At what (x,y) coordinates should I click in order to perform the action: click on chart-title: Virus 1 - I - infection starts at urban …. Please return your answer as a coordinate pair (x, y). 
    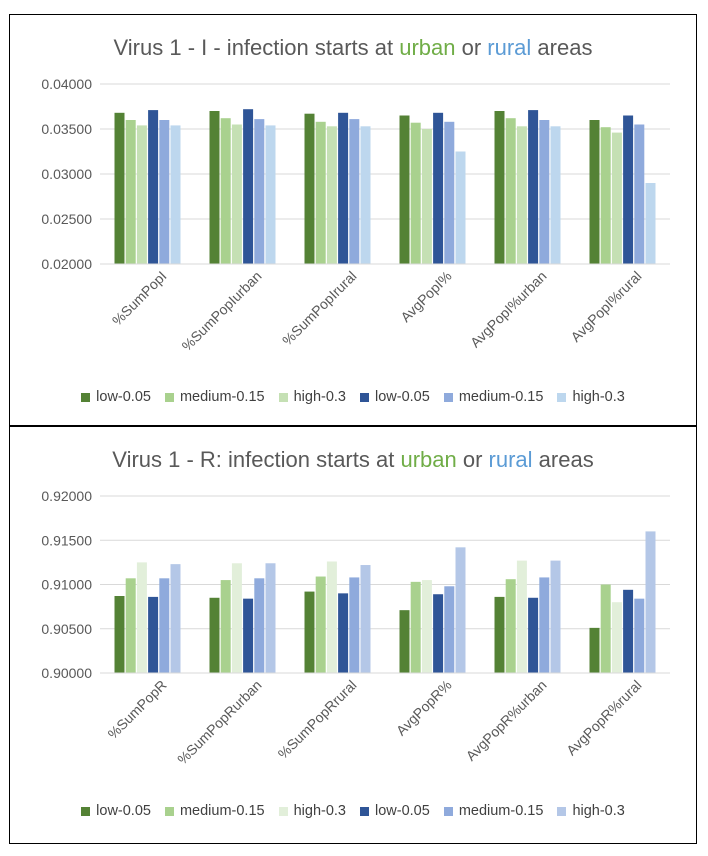
    Looking at the image, I should click on (353, 48).